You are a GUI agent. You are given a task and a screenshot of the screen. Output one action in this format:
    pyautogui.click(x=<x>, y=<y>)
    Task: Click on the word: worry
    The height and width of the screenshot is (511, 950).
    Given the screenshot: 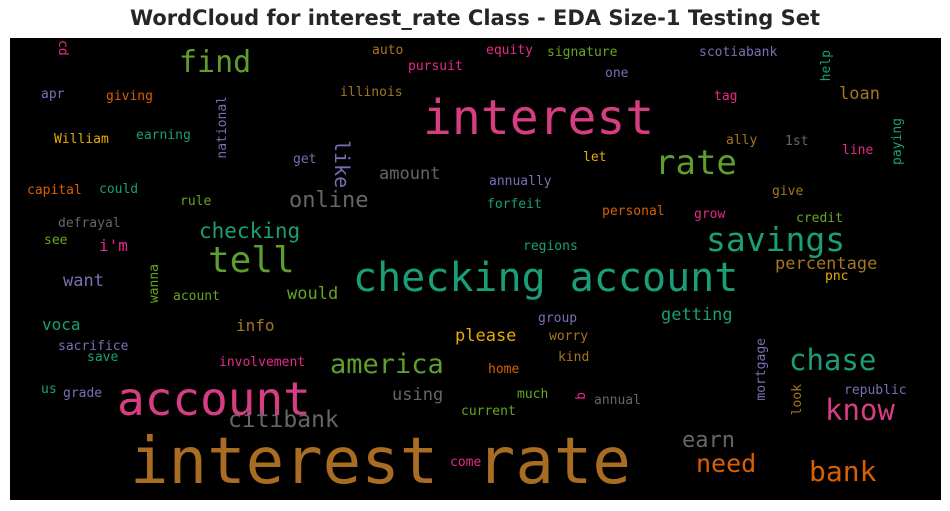 What is the action you would take?
    pyautogui.click(x=569, y=336)
    